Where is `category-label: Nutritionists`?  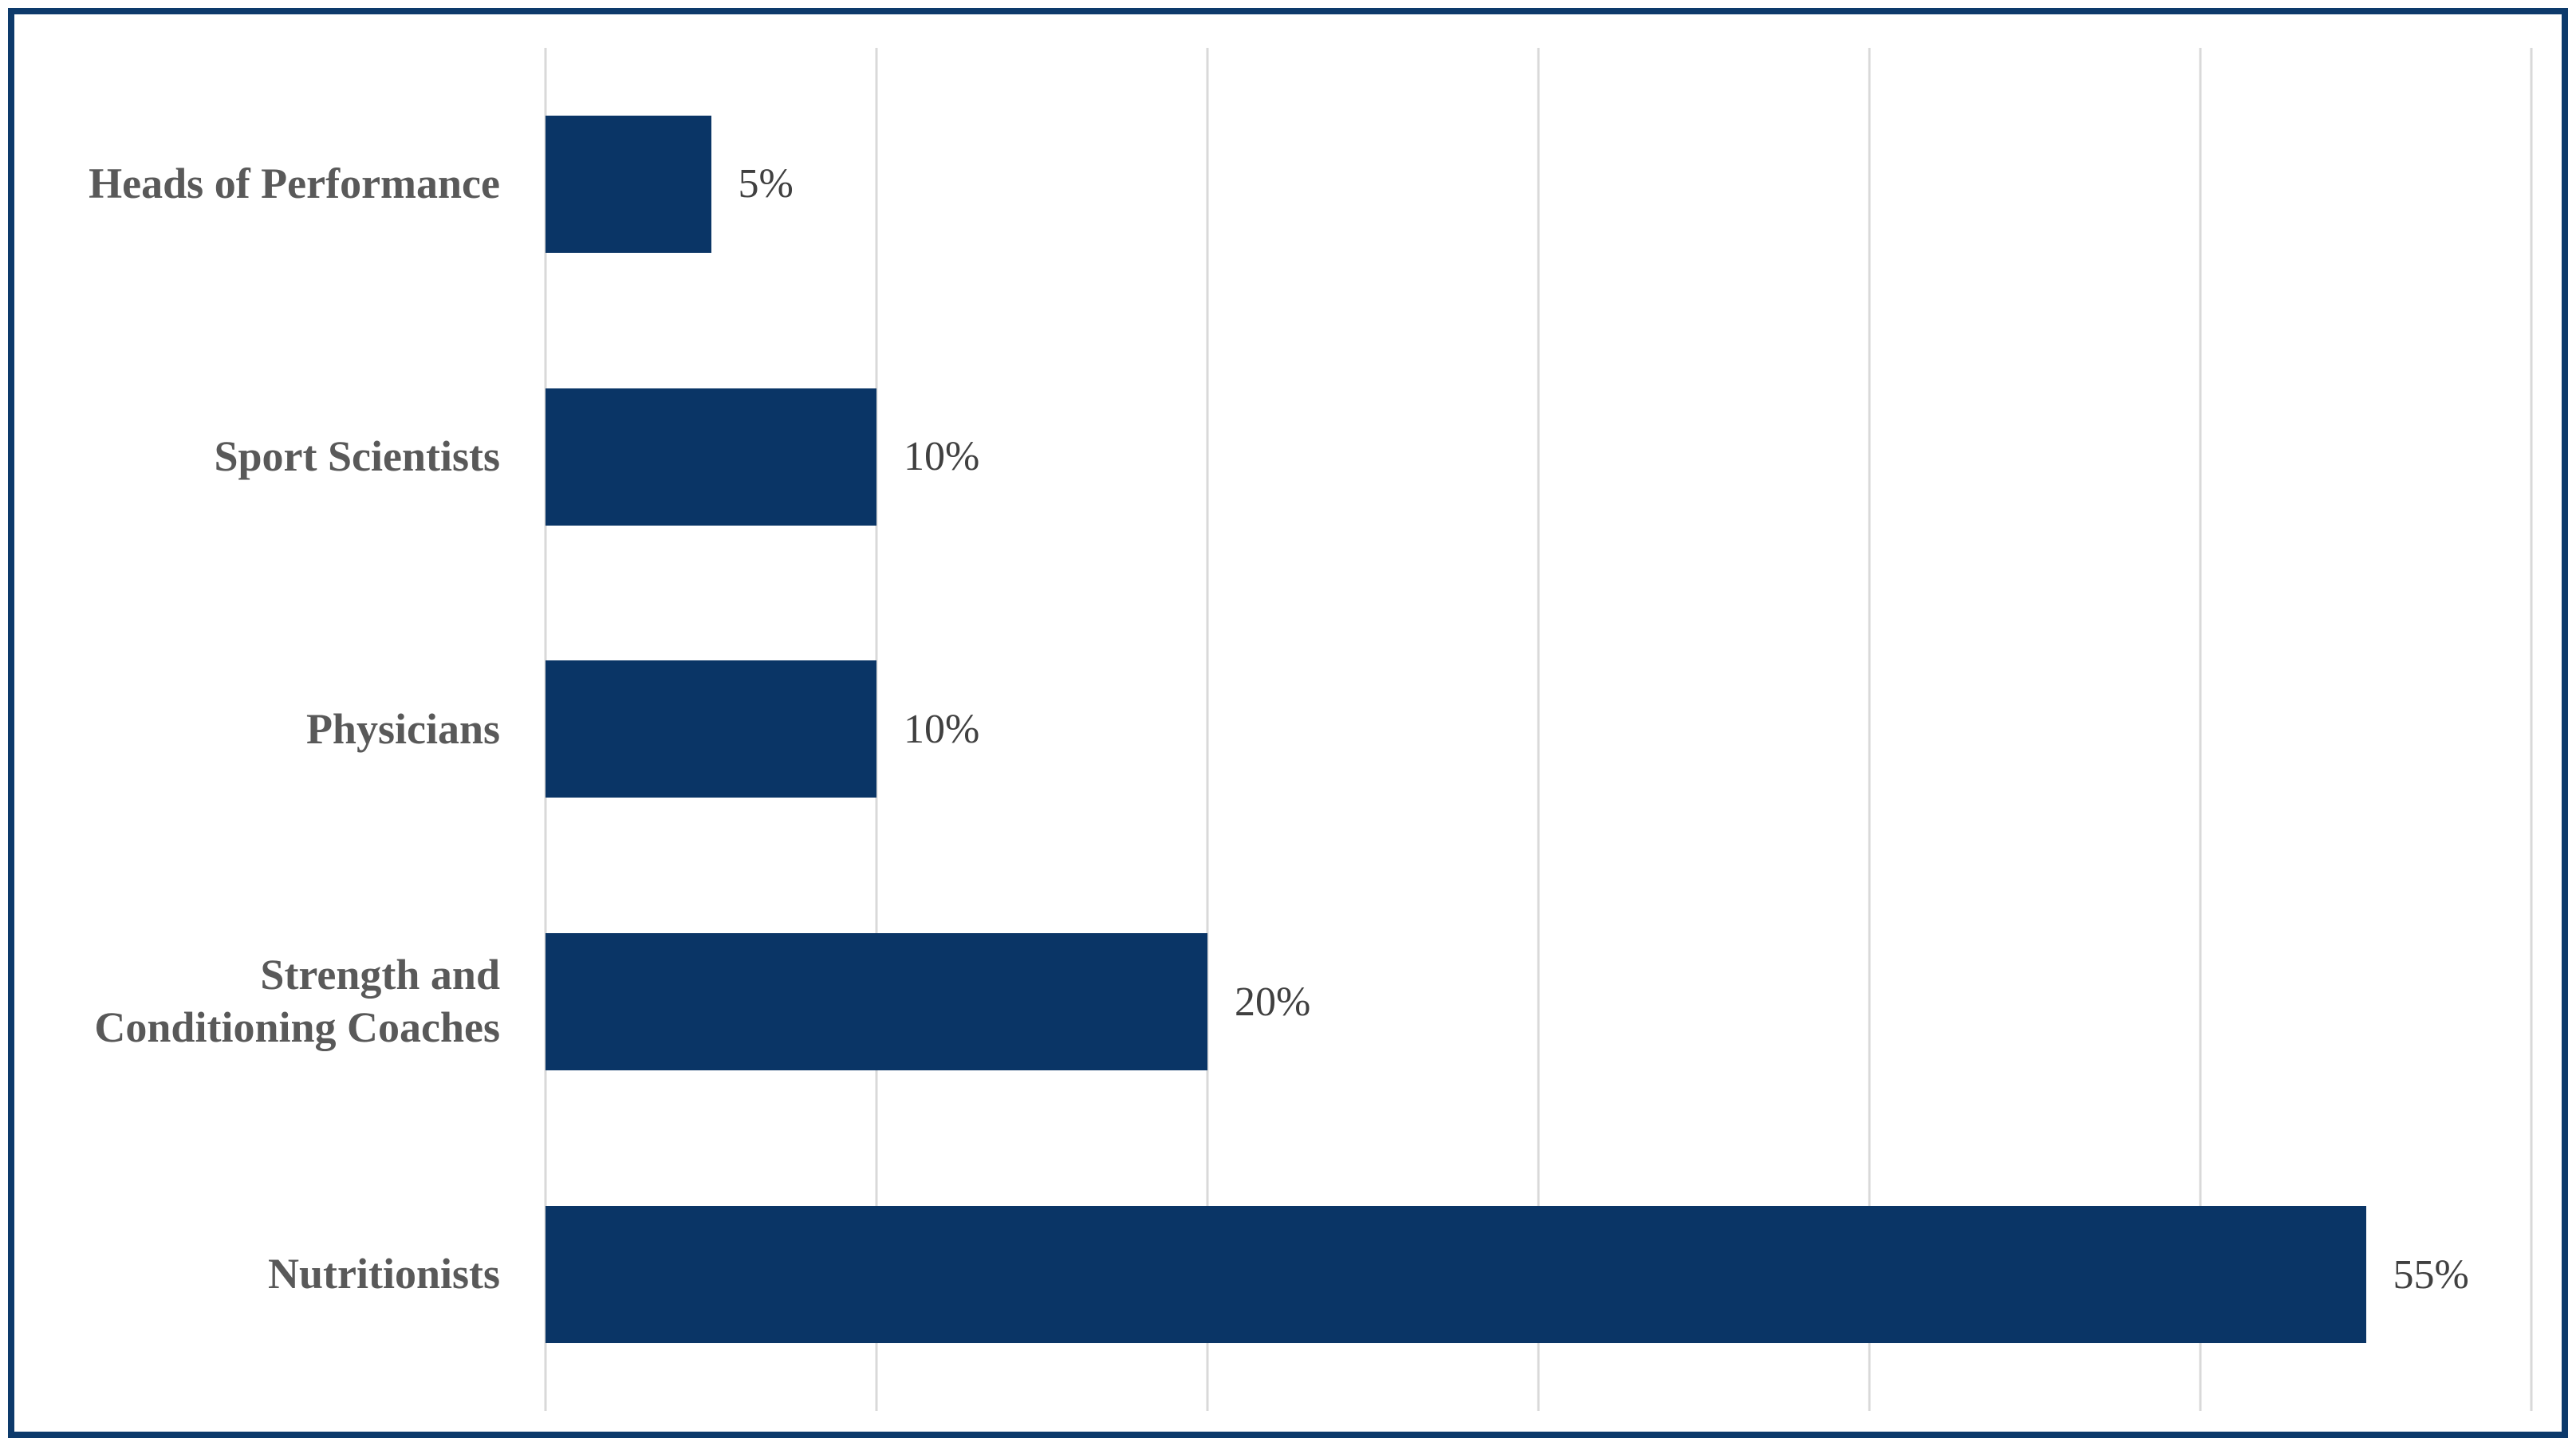
category-label: Nutritionists is located at coordinates (383, 1274).